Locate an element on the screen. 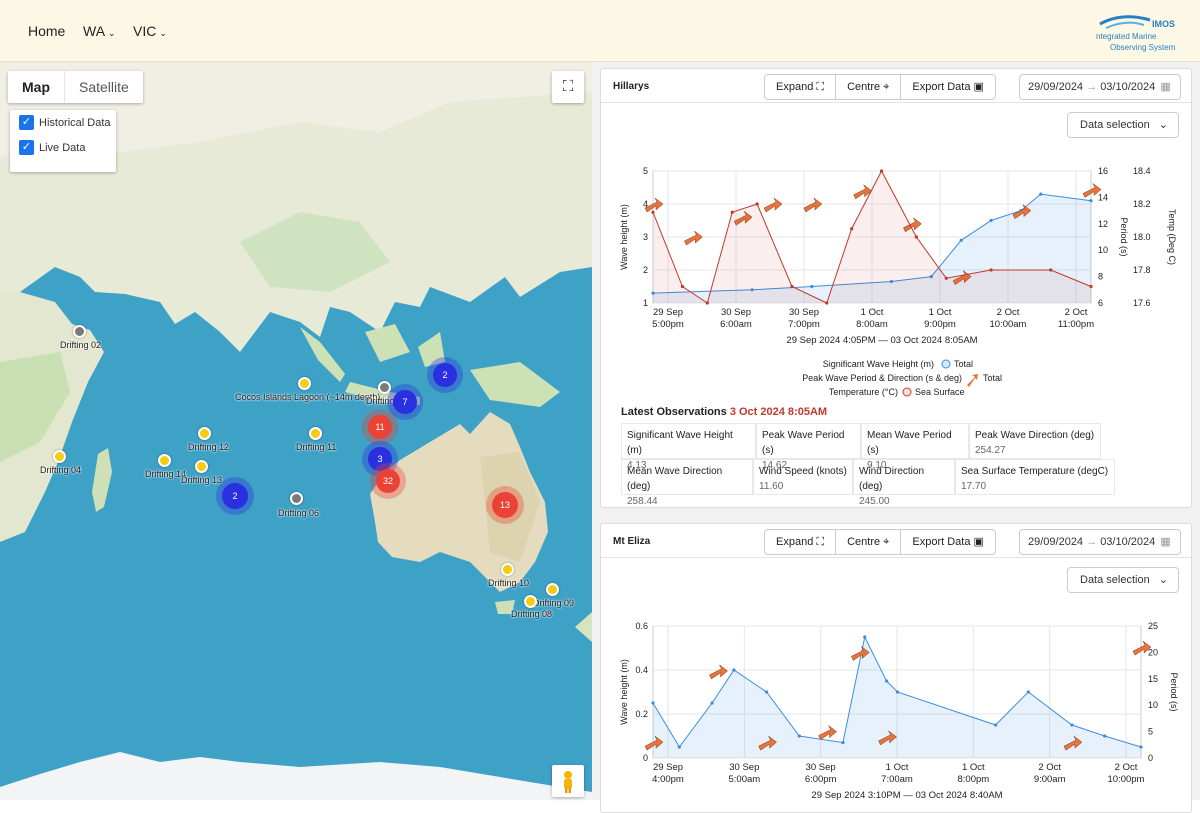 The width and height of the screenshot is (1200, 813). mteliza-date-range-picker: 29/09/2024 → 03/10/2024 ▦ is located at coordinates (1100, 542).